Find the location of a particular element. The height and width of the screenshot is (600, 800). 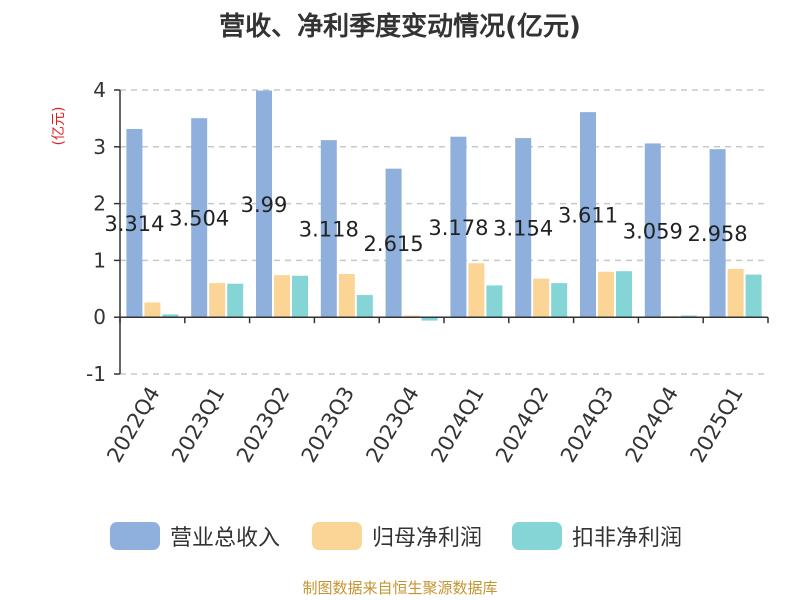

x-tick-label: 2022Q4 is located at coordinates (133, 425).